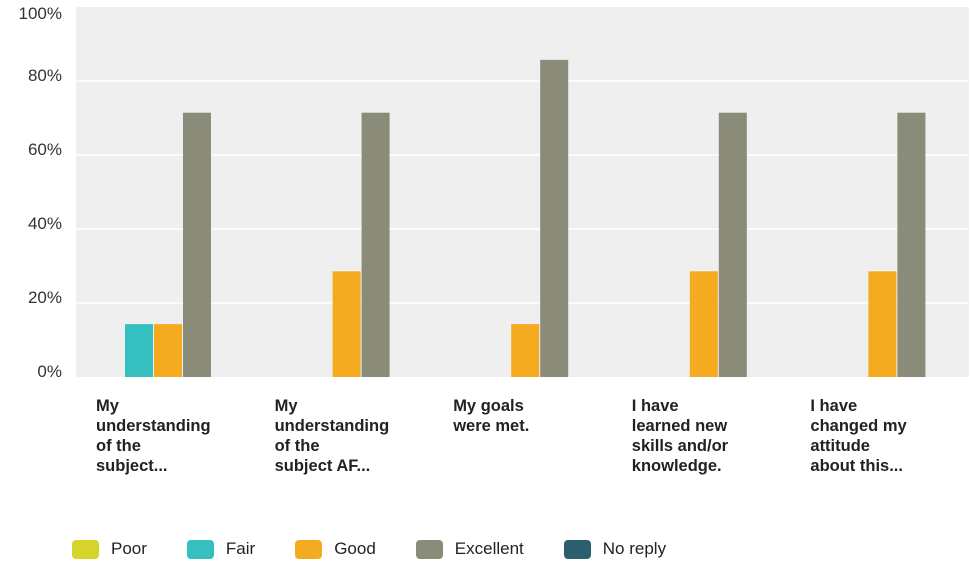 This screenshot has height=565, width=971. What do you see at coordinates (355, 548) in the screenshot?
I see `legend-label: Good` at bounding box center [355, 548].